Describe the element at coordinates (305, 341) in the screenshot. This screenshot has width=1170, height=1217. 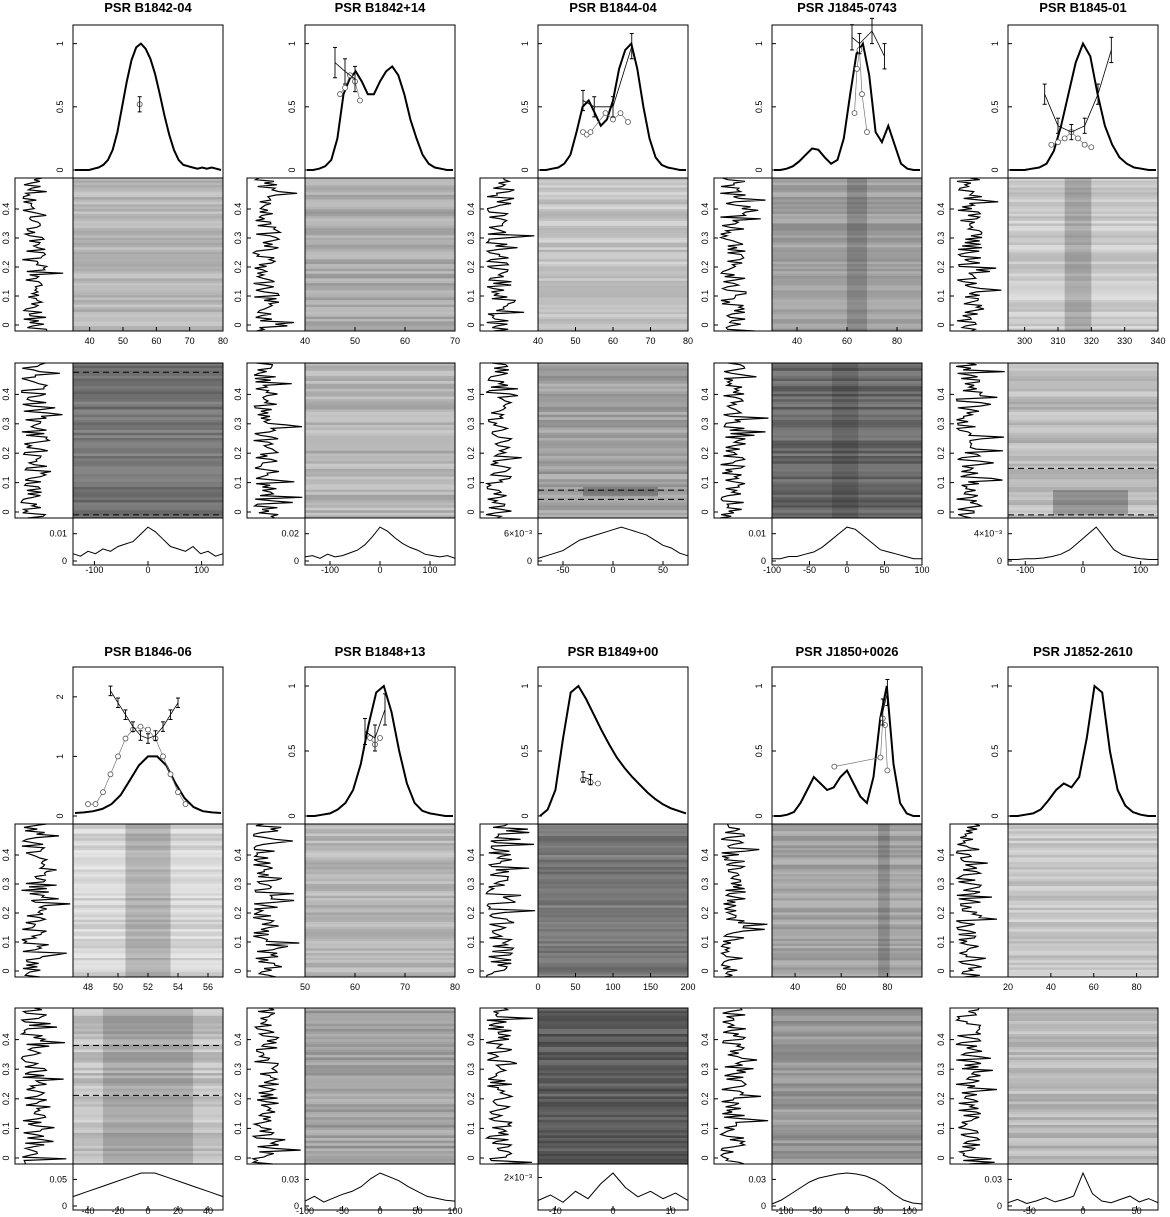
I see `lrfs-xtick-label: 40` at that location.